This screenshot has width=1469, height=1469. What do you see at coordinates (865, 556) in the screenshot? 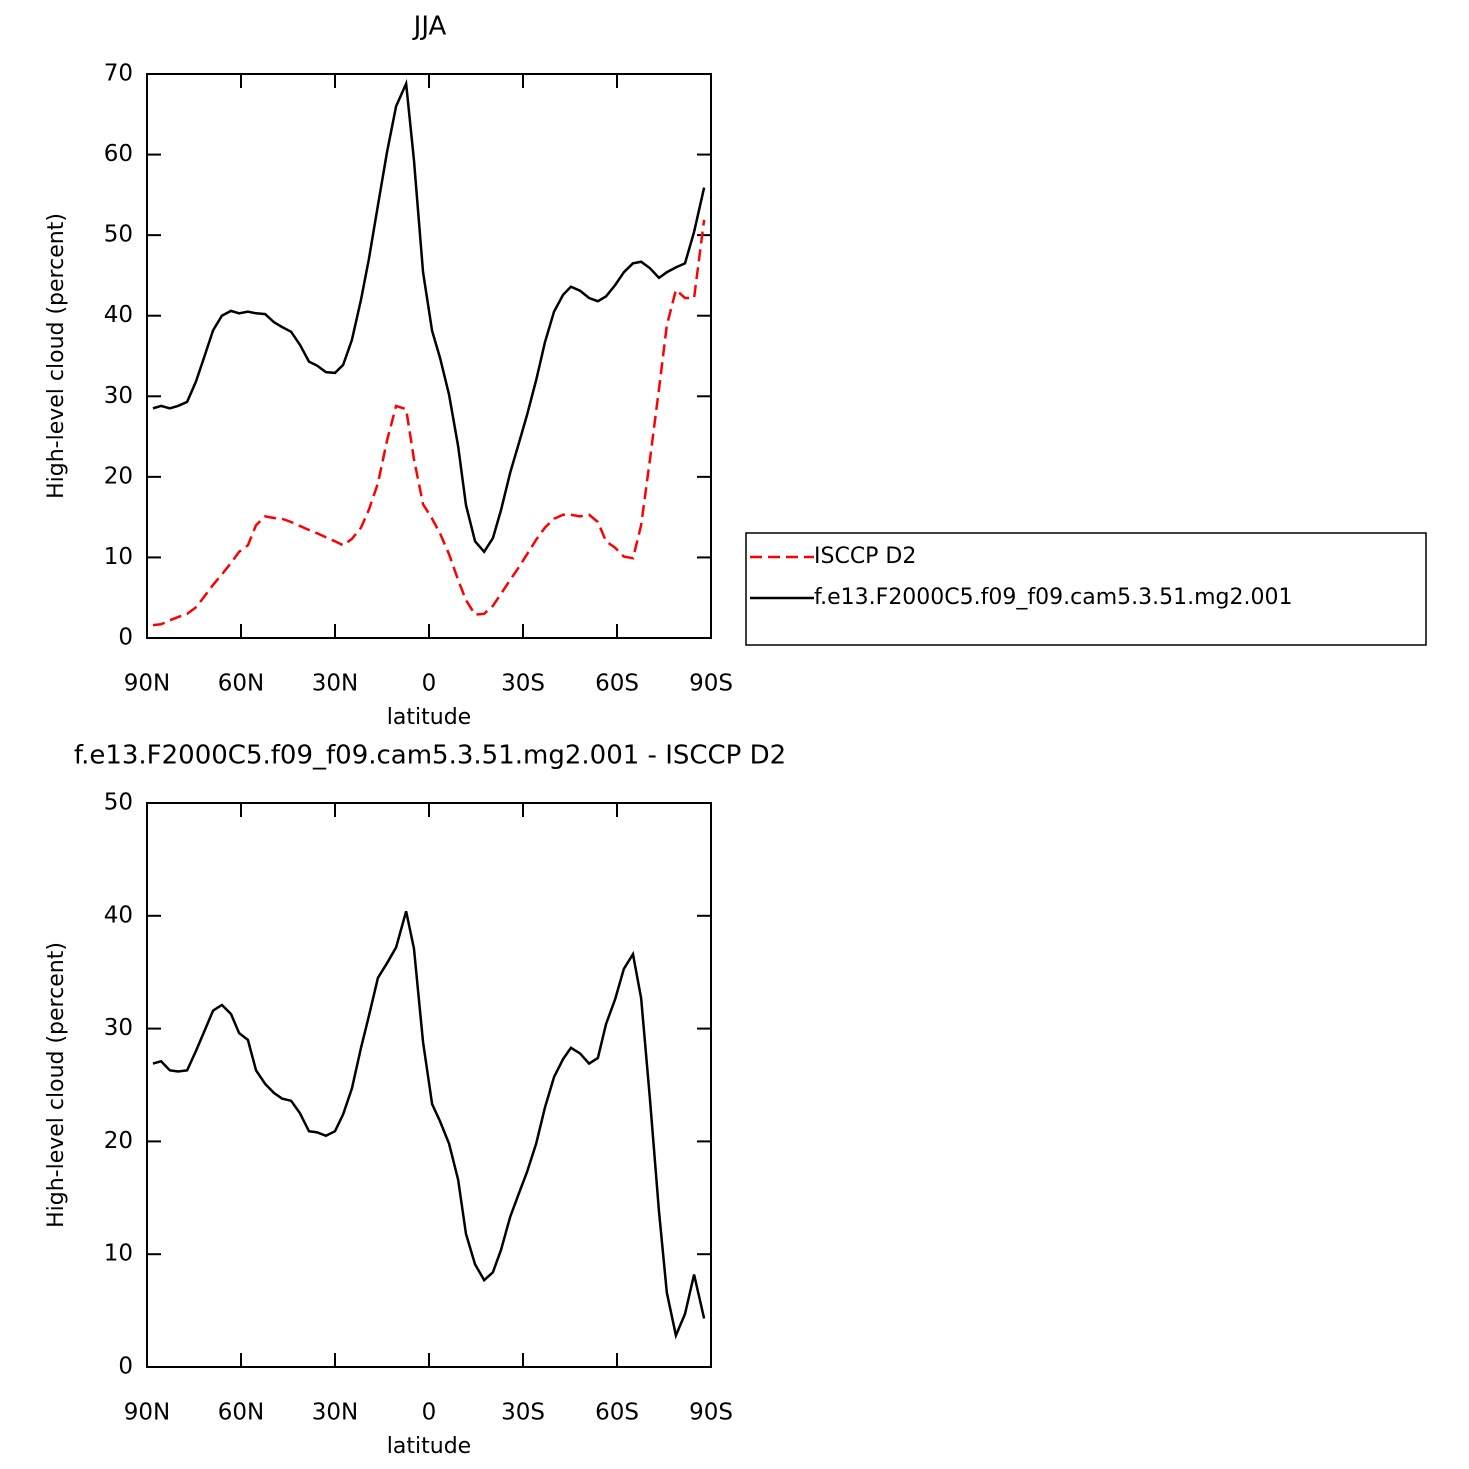
I see `legend-label: ISCCP D2` at bounding box center [865, 556].